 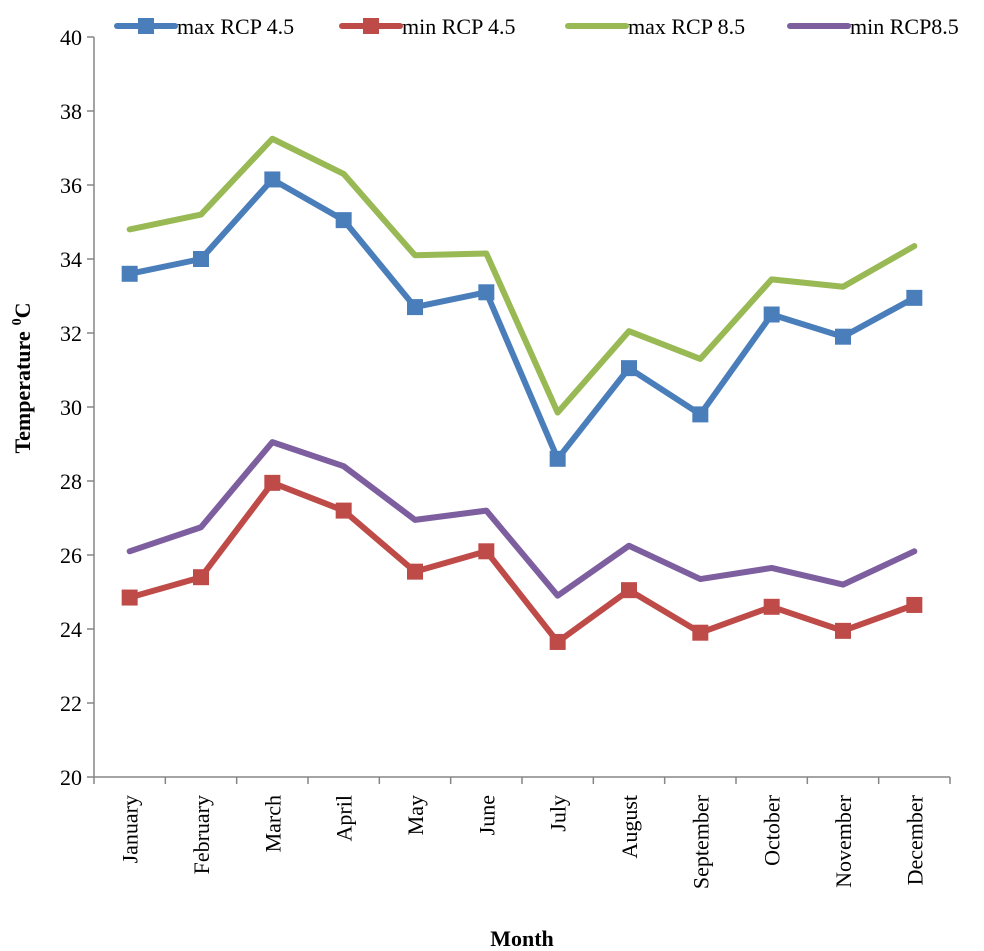 What do you see at coordinates (71, 629) in the screenshot?
I see `y-tick-label: 24` at bounding box center [71, 629].